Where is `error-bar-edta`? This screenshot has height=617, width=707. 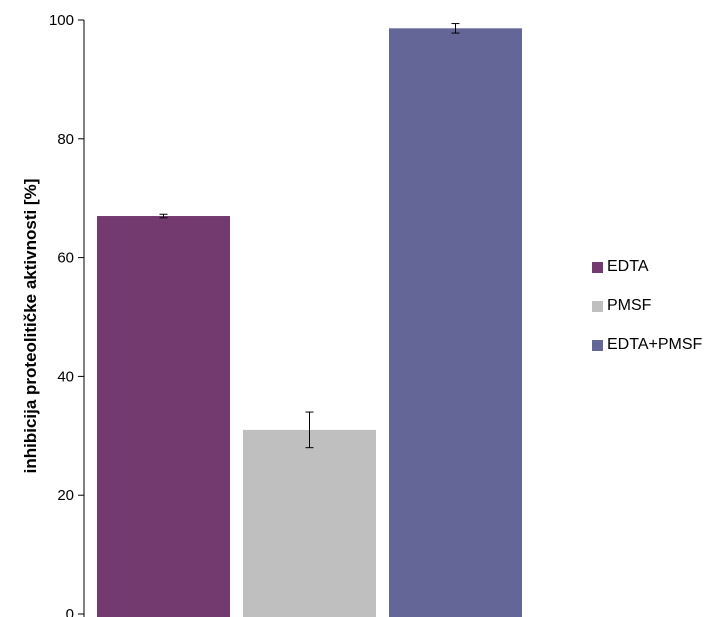
error-bar-edta is located at coordinates (163, 216).